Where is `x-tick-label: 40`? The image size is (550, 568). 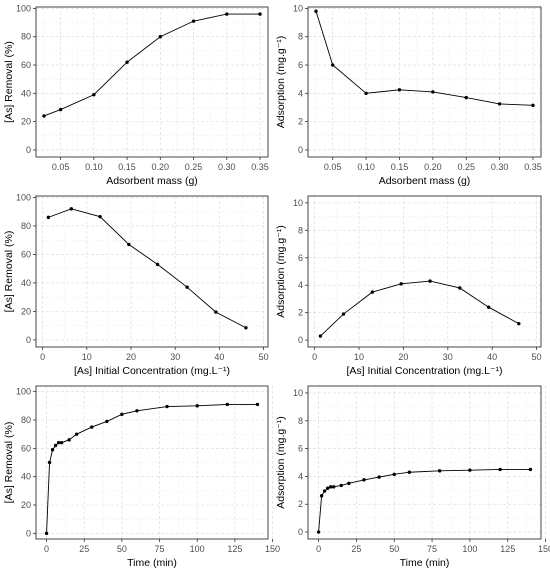
x-tick-label: 40 is located at coordinates (492, 357).